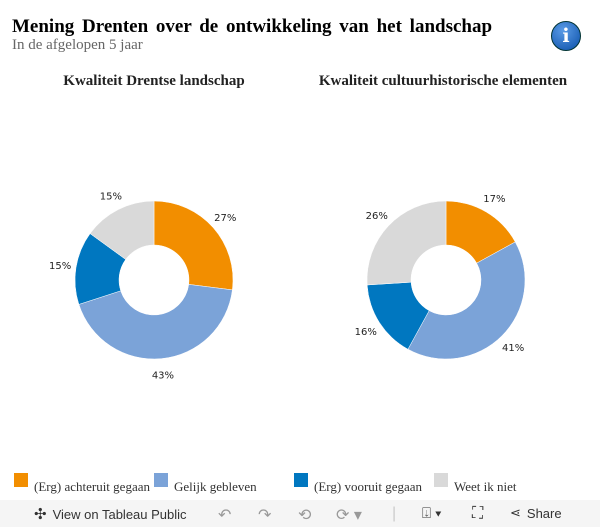 The height and width of the screenshot is (527, 600). What do you see at coordinates (485, 486) in the screenshot?
I see `legend-label: Weet ik niet` at bounding box center [485, 486].